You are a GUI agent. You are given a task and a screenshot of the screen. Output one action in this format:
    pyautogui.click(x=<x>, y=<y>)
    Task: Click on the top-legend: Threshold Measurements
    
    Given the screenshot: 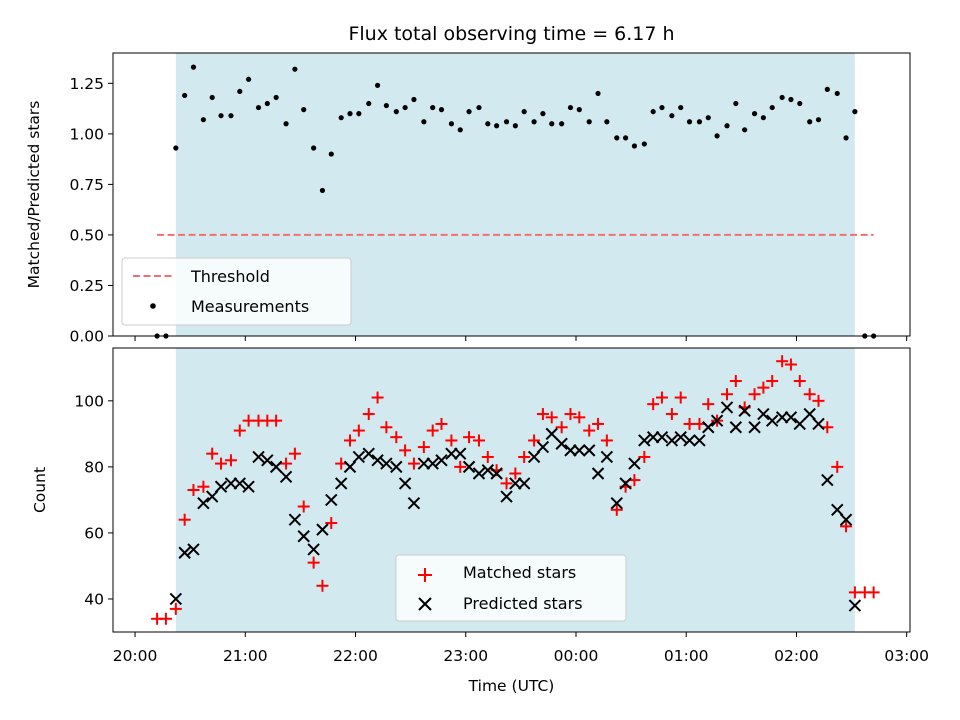 What is the action you would take?
    pyautogui.click(x=236, y=291)
    